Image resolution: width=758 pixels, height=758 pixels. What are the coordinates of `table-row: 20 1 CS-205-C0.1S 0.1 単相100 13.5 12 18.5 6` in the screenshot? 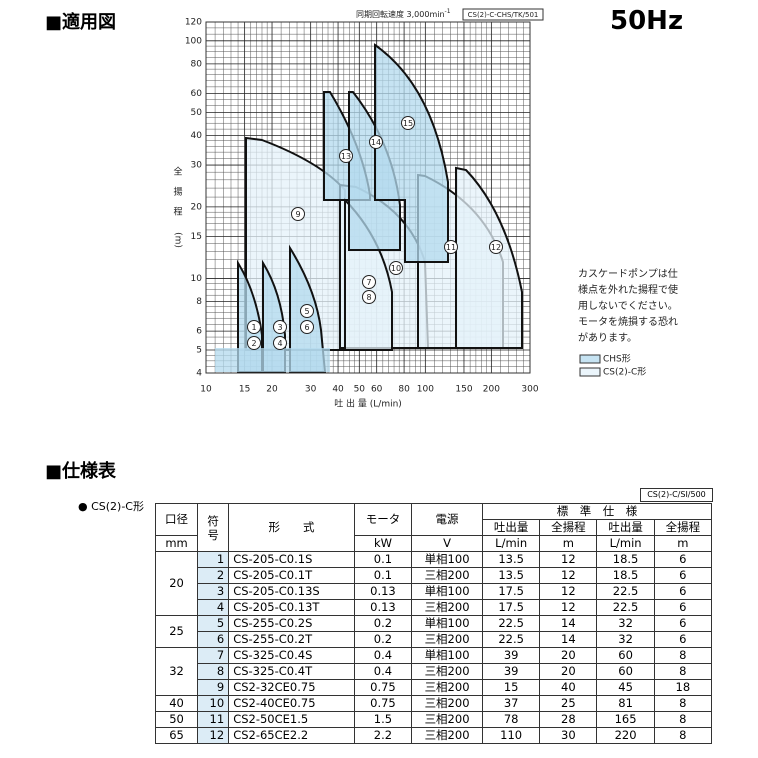 It's located at (433, 583).